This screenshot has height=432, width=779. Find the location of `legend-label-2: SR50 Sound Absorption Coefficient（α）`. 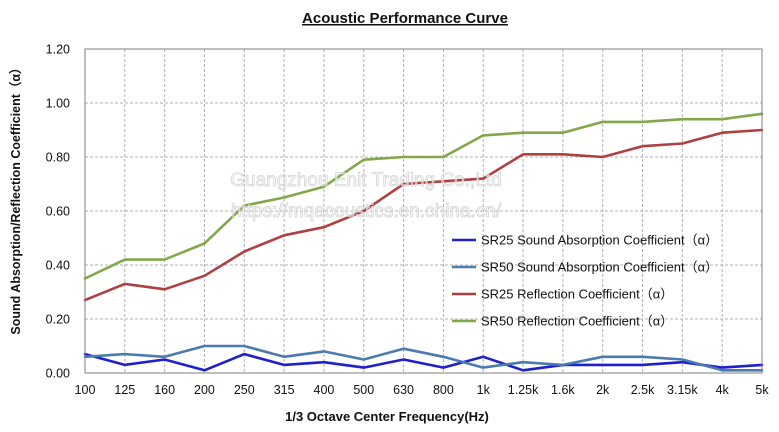

legend-label-2: SR50 Sound Absorption Coefficient（α） is located at coordinates (599, 267).